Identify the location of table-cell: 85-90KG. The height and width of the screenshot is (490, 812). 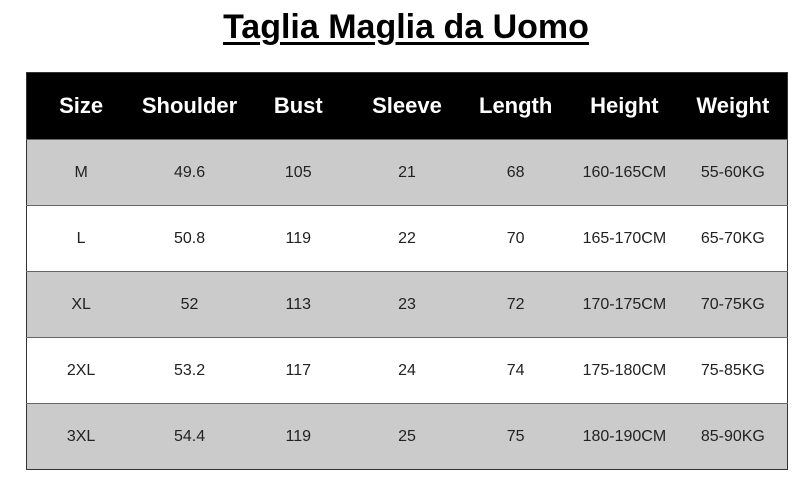
(733, 436).